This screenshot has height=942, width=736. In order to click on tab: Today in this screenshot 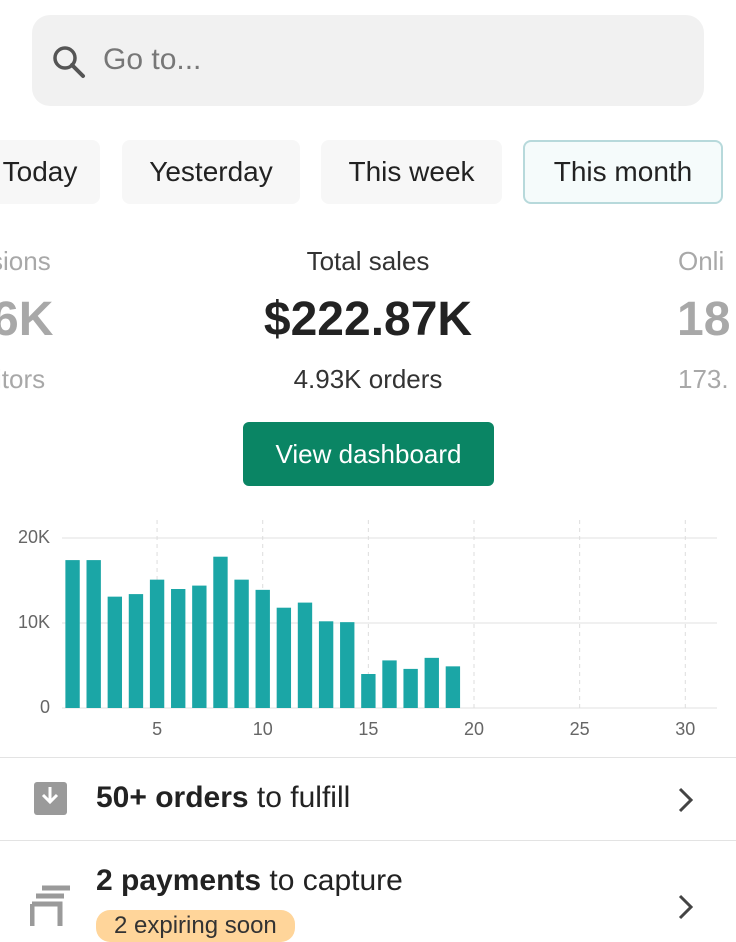, I will do `click(50, 172)`.